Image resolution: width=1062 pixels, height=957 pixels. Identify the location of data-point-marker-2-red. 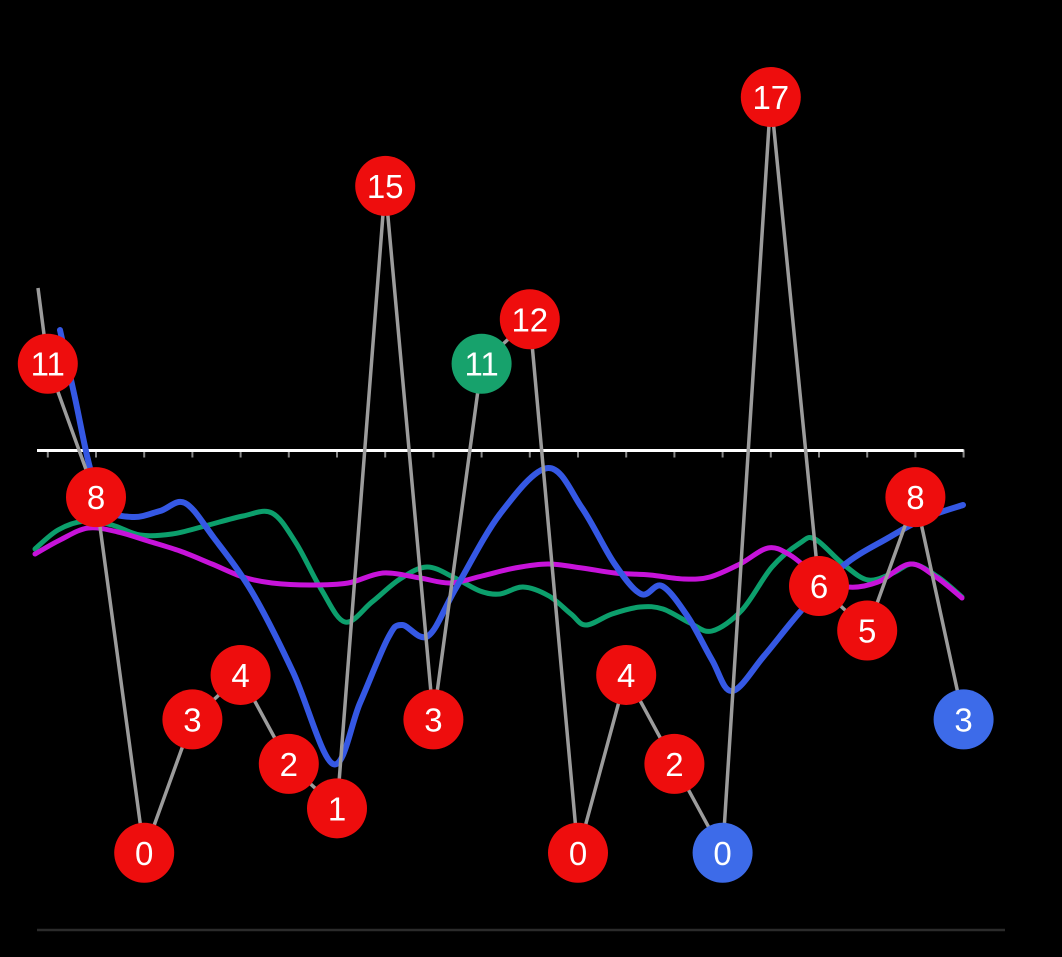
(144, 852).